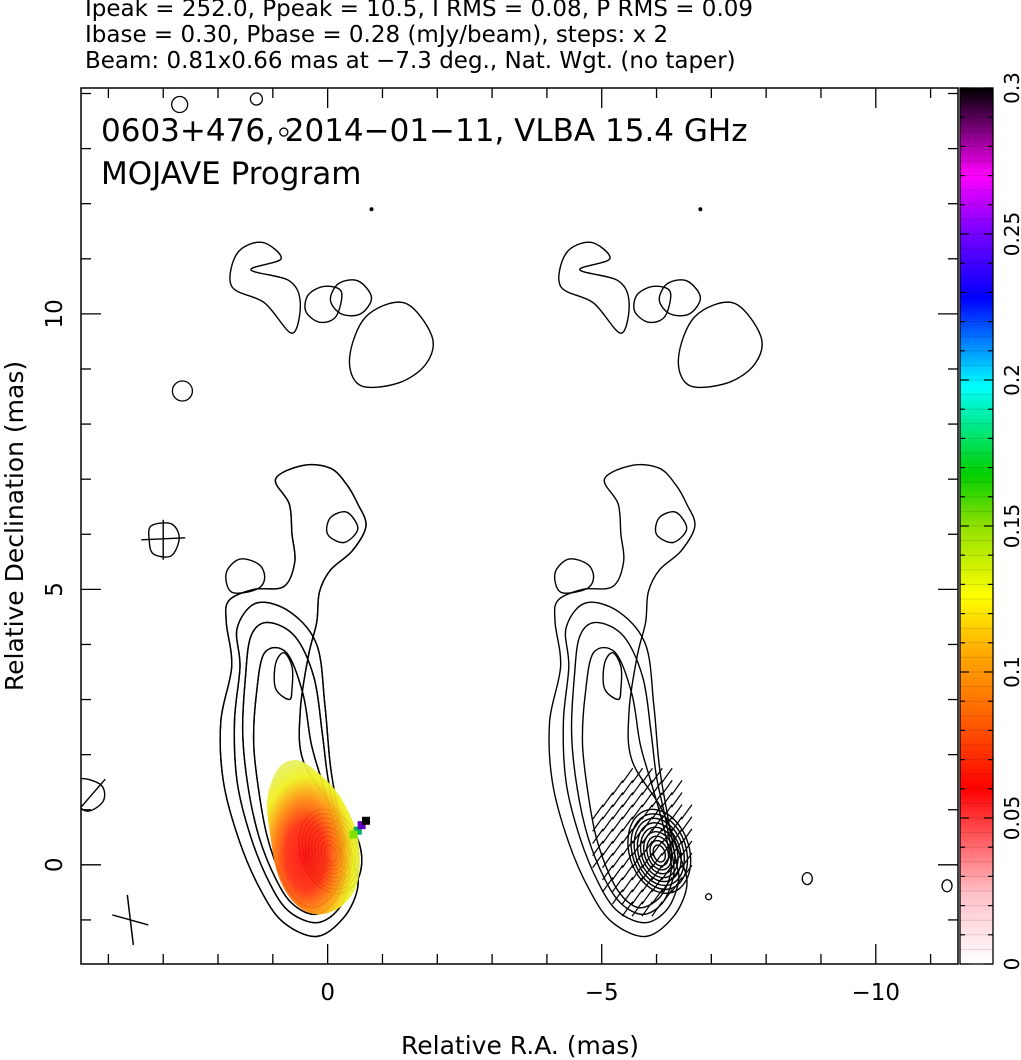 Image resolution: width=1021 pixels, height=1060 pixels. I want to click on colorbar-tick-label: 0.1, so click(1010, 672).